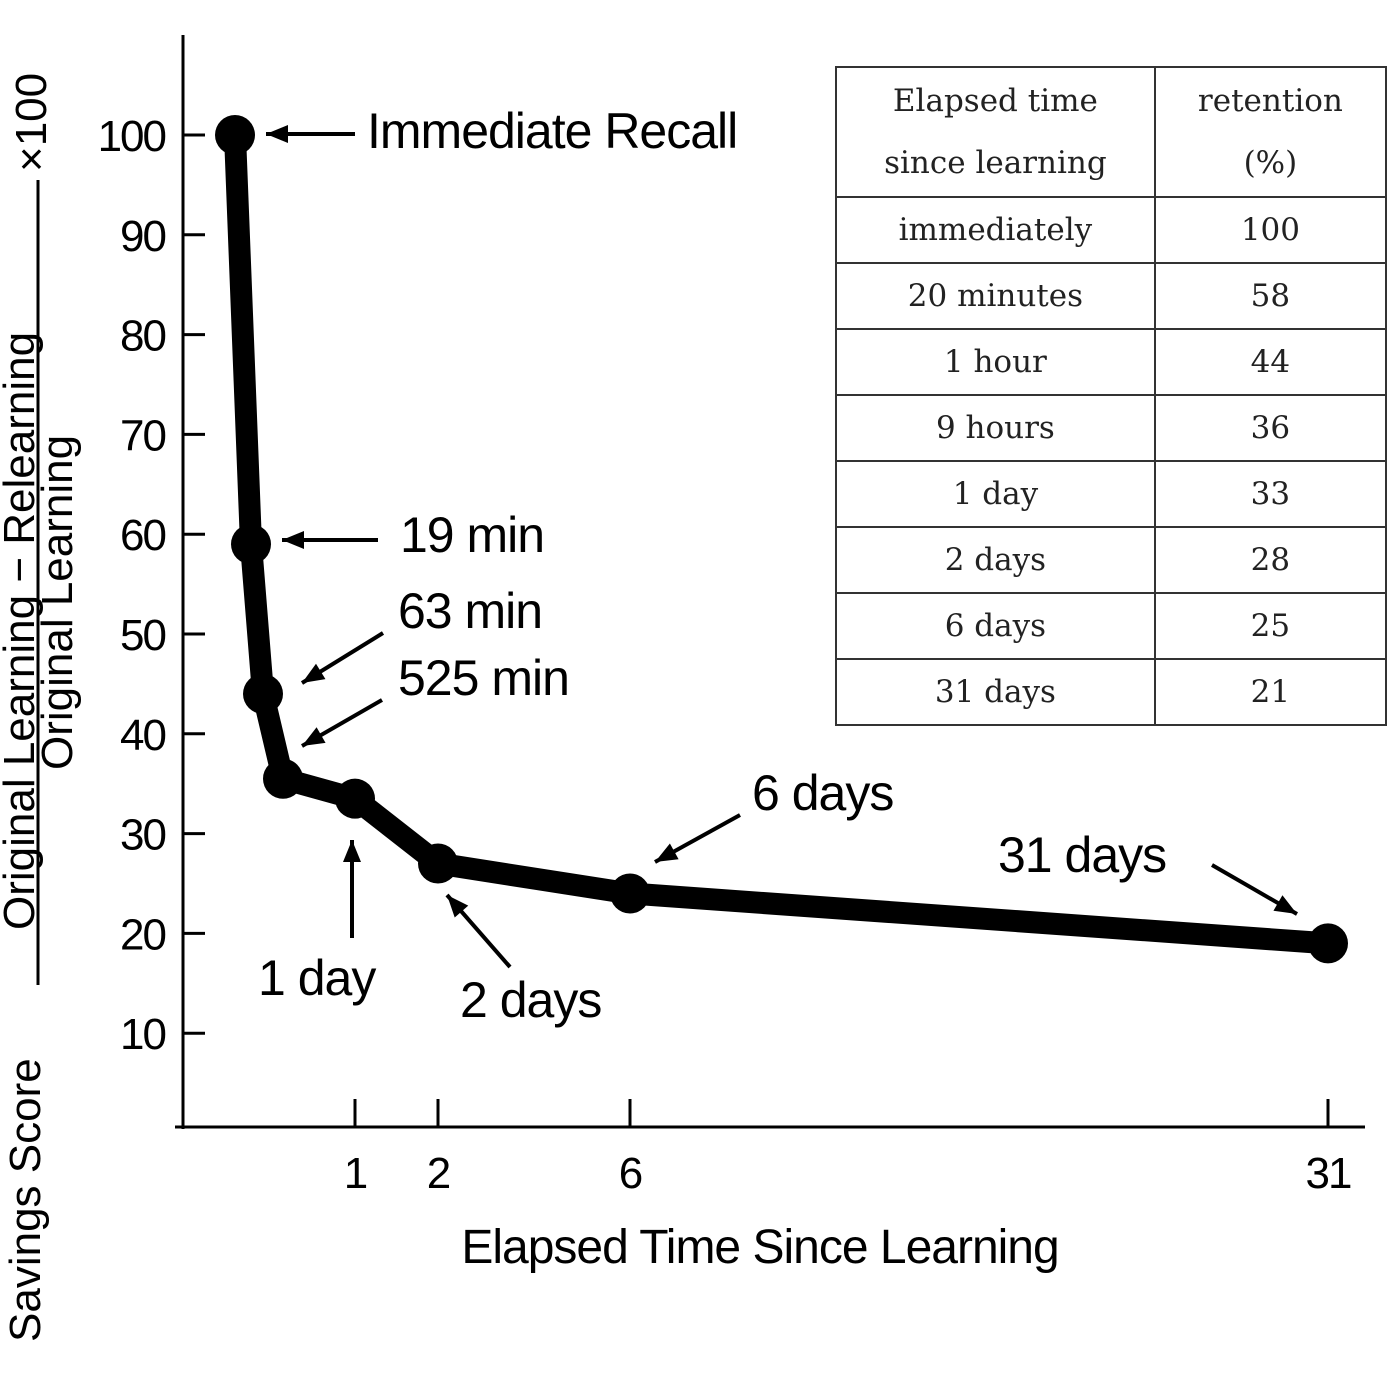  Describe the element at coordinates (1270, 362) in the screenshot. I see `table-cell-retention: 44` at that location.